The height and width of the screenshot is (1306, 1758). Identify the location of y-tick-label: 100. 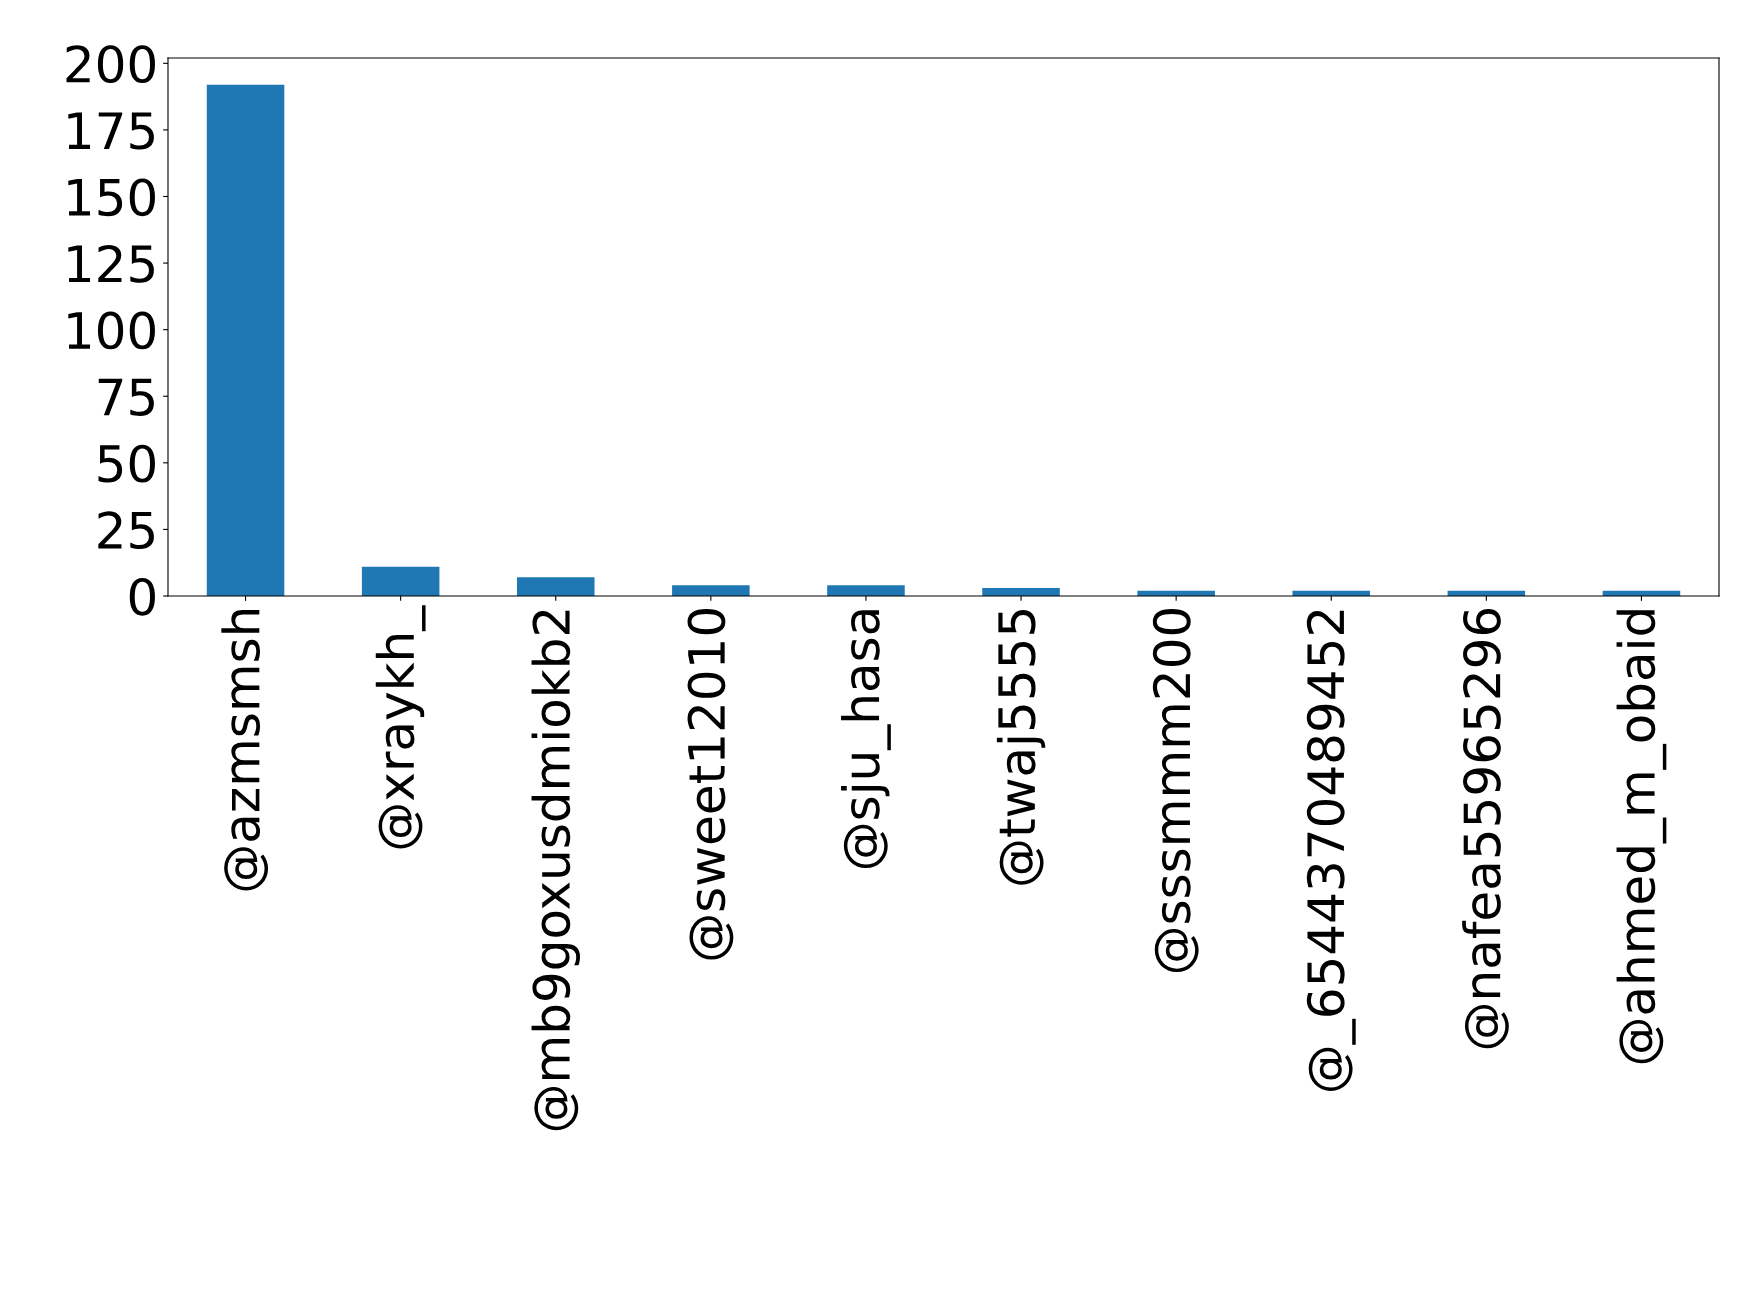
(111, 330).